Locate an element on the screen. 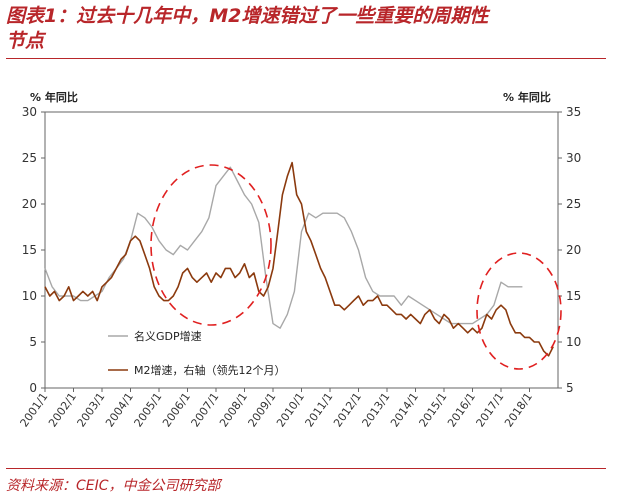  legend-label-gdp: 名义GDP增速 is located at coordinates (168, 336).